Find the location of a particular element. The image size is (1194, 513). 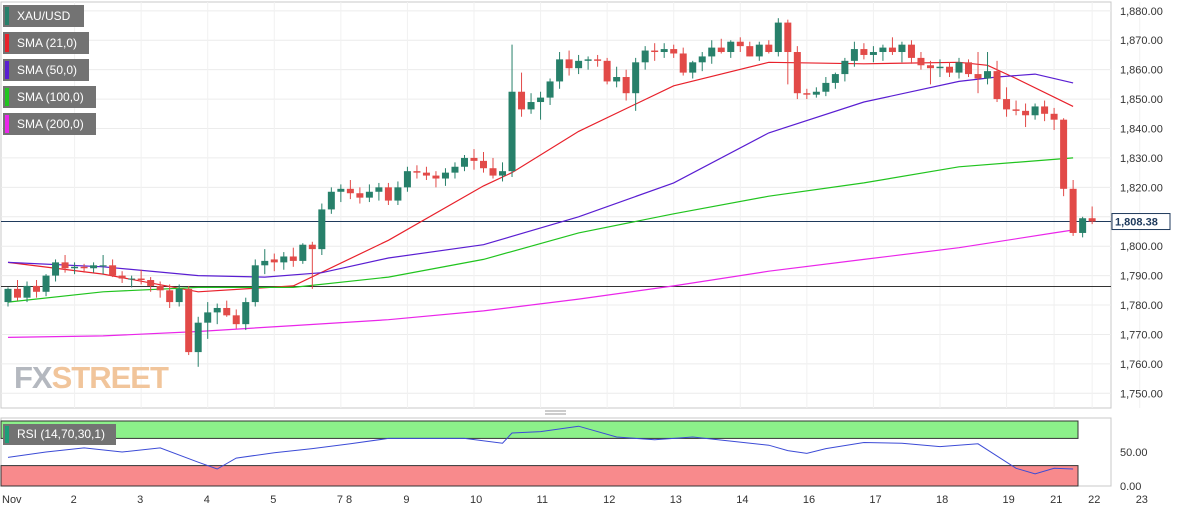

x-tick-label: 16 is located at coordinates (809, 500).